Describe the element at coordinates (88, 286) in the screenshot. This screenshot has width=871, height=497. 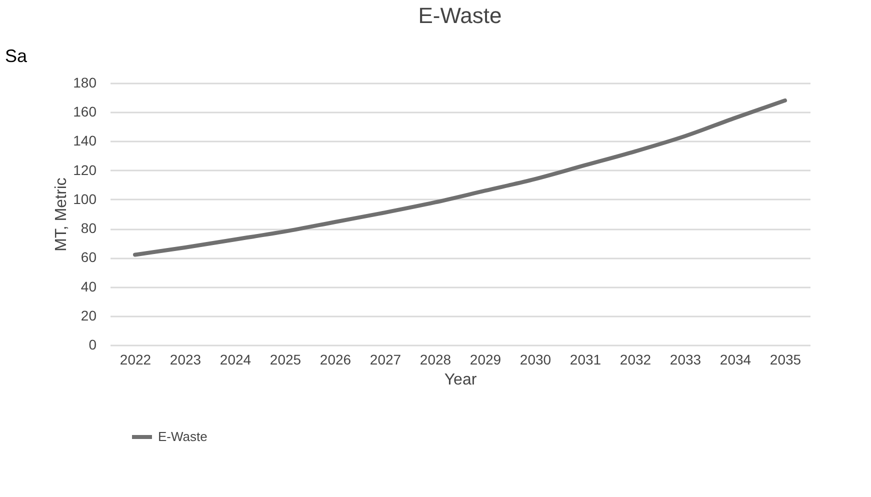
I see `y-tick-label: 40` at that location.